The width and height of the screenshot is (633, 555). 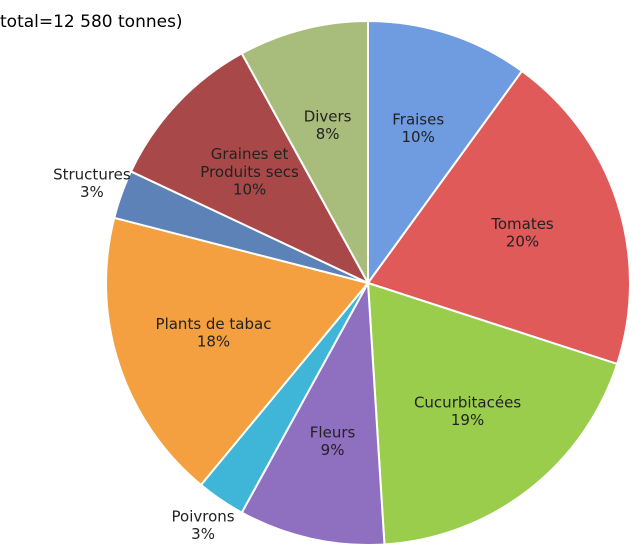 I want to click on slice-label-line: Cucurbitacées, so click(x=467, y=402).